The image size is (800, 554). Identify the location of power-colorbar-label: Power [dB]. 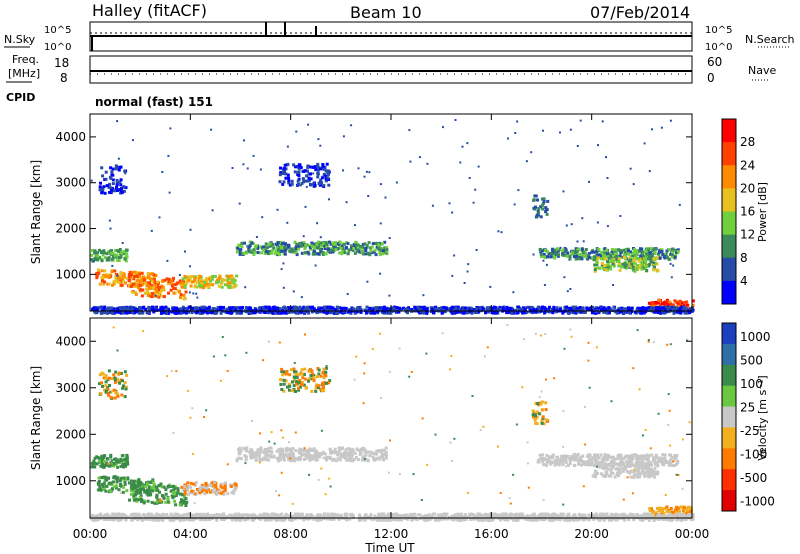
(762, 212).